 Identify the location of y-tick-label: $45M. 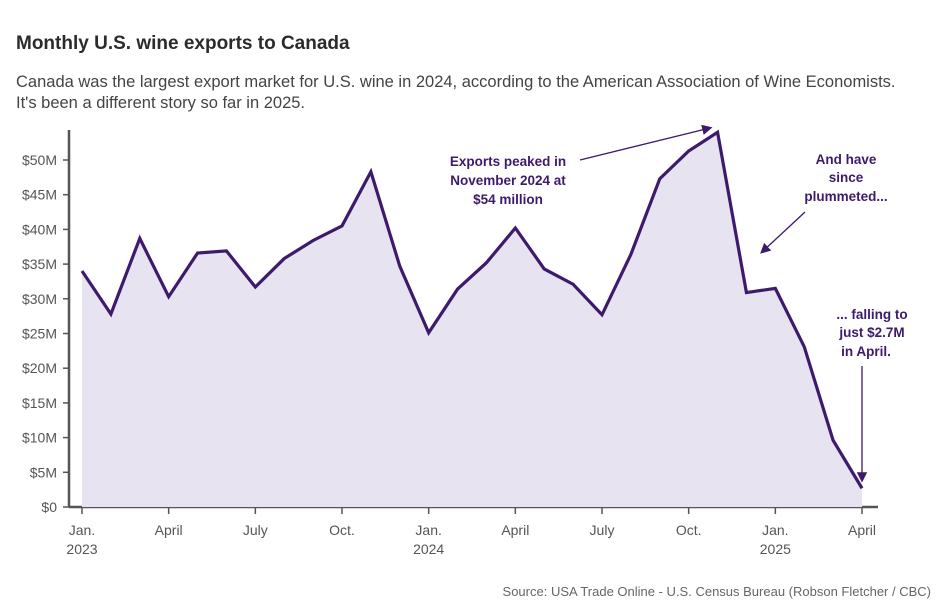
(39, 195).